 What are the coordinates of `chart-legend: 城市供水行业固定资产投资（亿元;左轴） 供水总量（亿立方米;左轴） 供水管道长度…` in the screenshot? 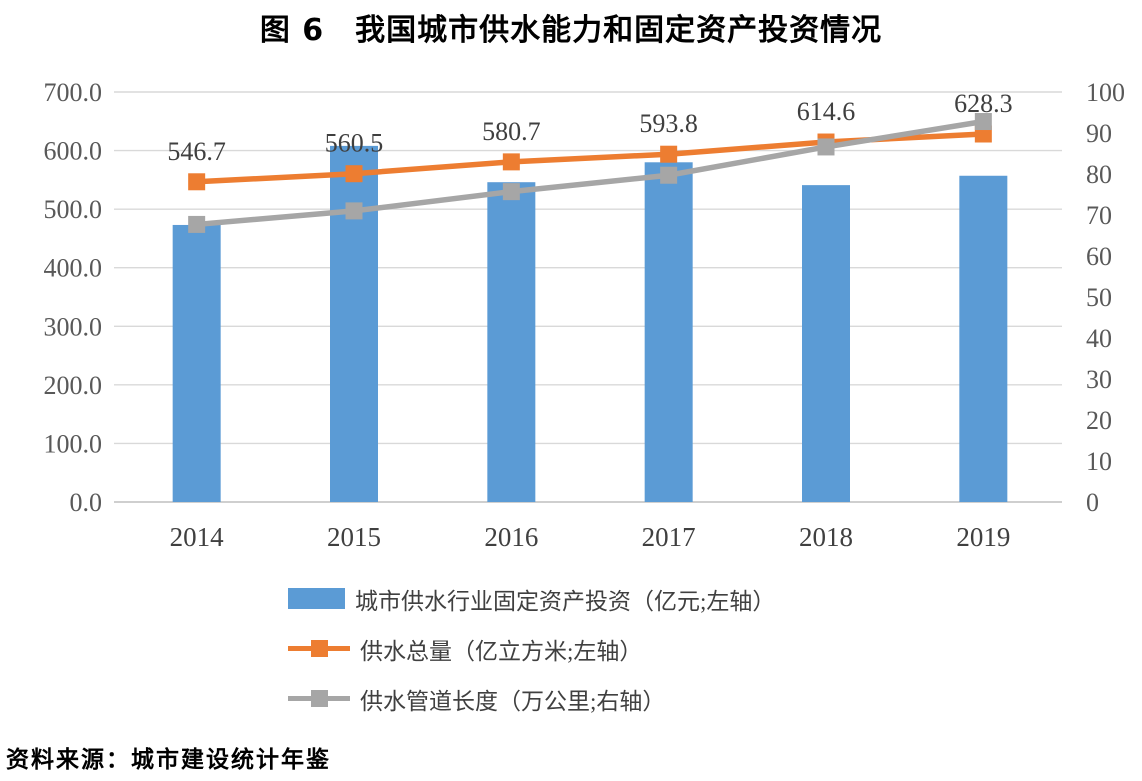 It's located at (531, 648).